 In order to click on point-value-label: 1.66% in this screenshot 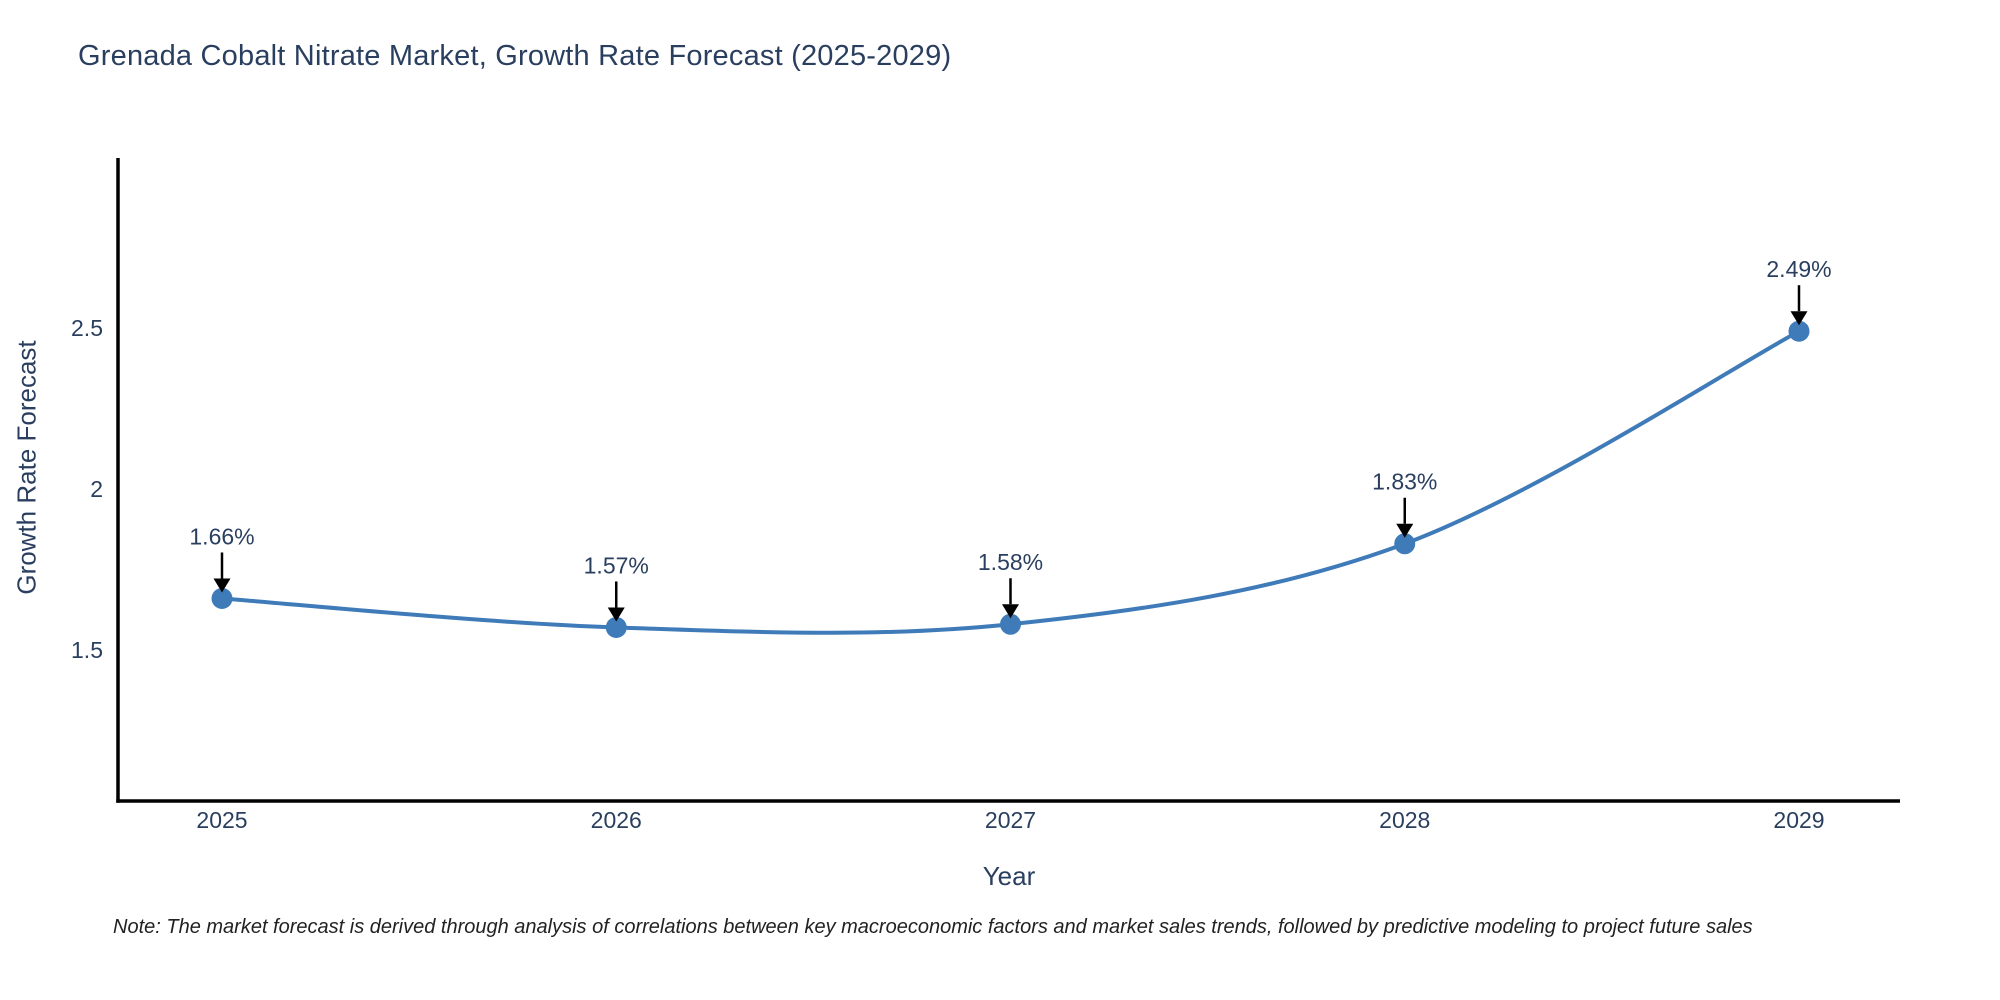, I will do `click(221, 536)`.